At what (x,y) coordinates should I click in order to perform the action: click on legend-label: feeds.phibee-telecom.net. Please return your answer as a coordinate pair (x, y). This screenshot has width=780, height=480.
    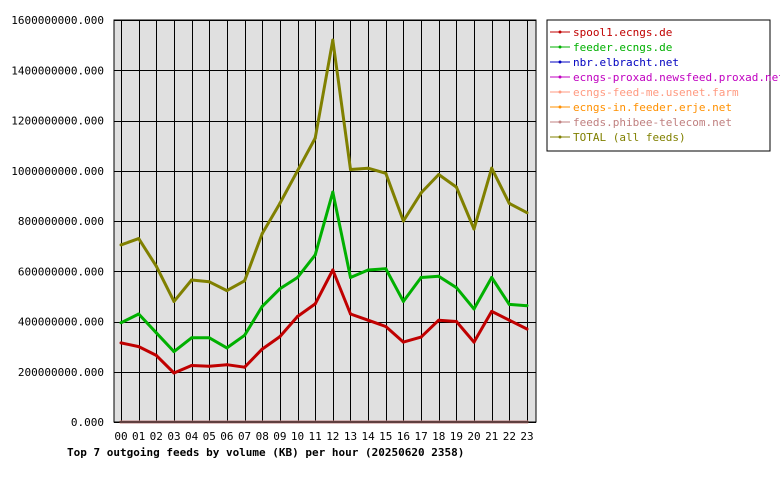
    Looking at the image, I should click on (652, 122).